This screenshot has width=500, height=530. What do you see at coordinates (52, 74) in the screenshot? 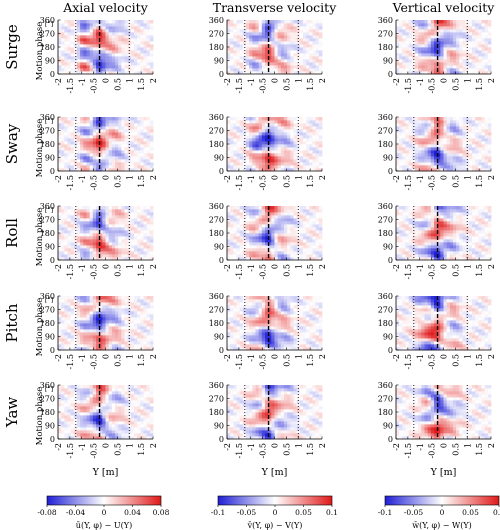
I see `y-tick-label: 0` at bounding box center [52, 74].